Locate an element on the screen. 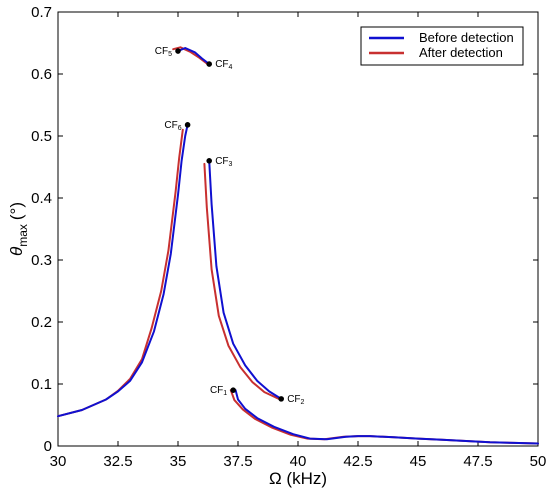 Image resolution: width=550 pixels, height=492 pixels. legend-label-after: After detection is located at coordinates (461, 52).